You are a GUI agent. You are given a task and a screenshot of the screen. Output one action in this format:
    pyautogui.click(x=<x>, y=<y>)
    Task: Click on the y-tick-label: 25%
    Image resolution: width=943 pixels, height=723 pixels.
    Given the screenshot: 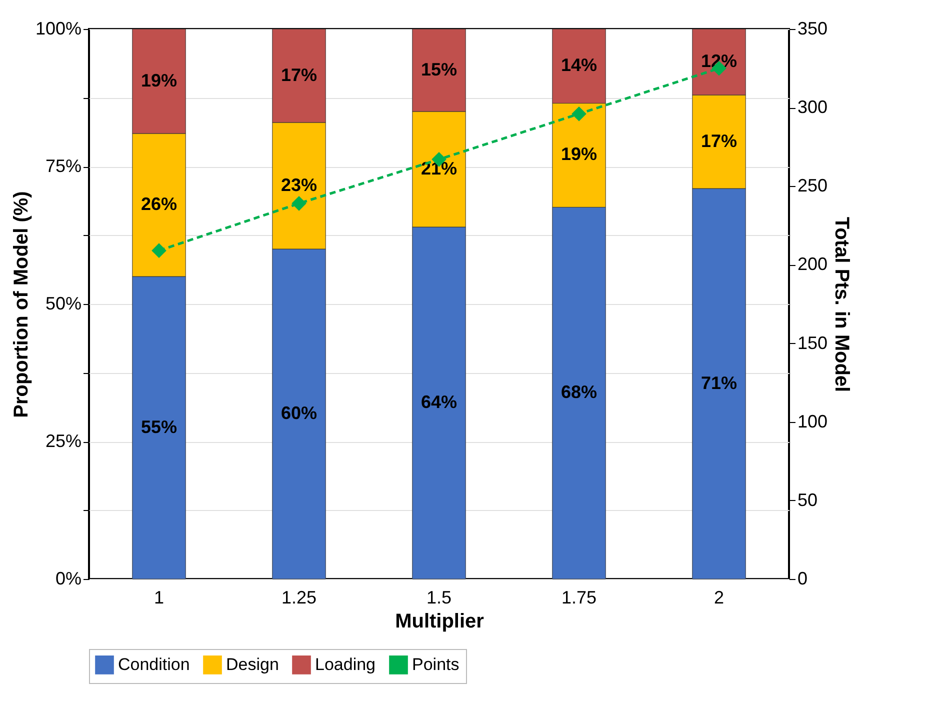 What is the action you would take?
    pyautogui.click(x=63, y=441)
    